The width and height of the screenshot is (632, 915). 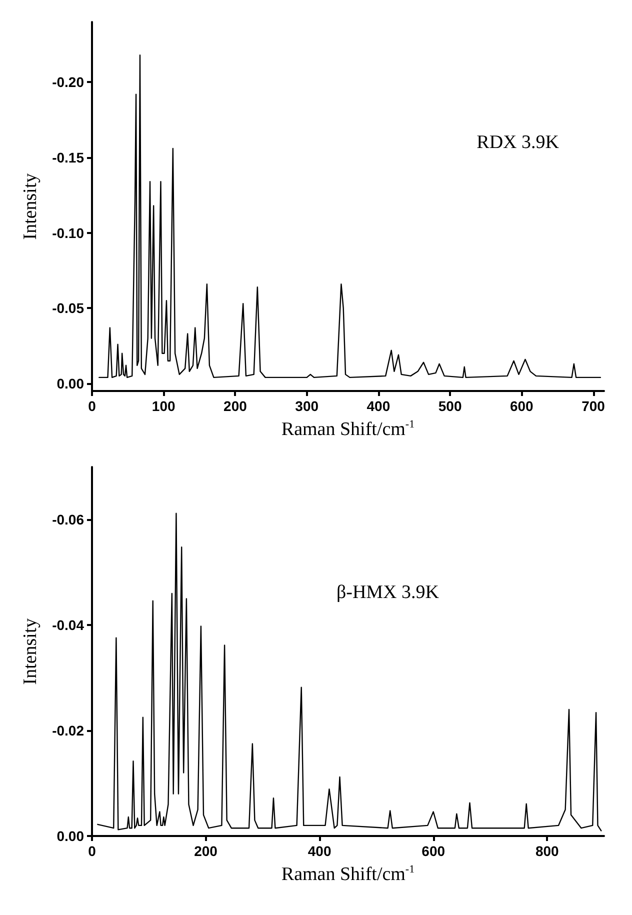 What do you see at coordinates (307, 406) in the screenshot?
I see `x-tick-label: 300` at bounding box center [307, 406].